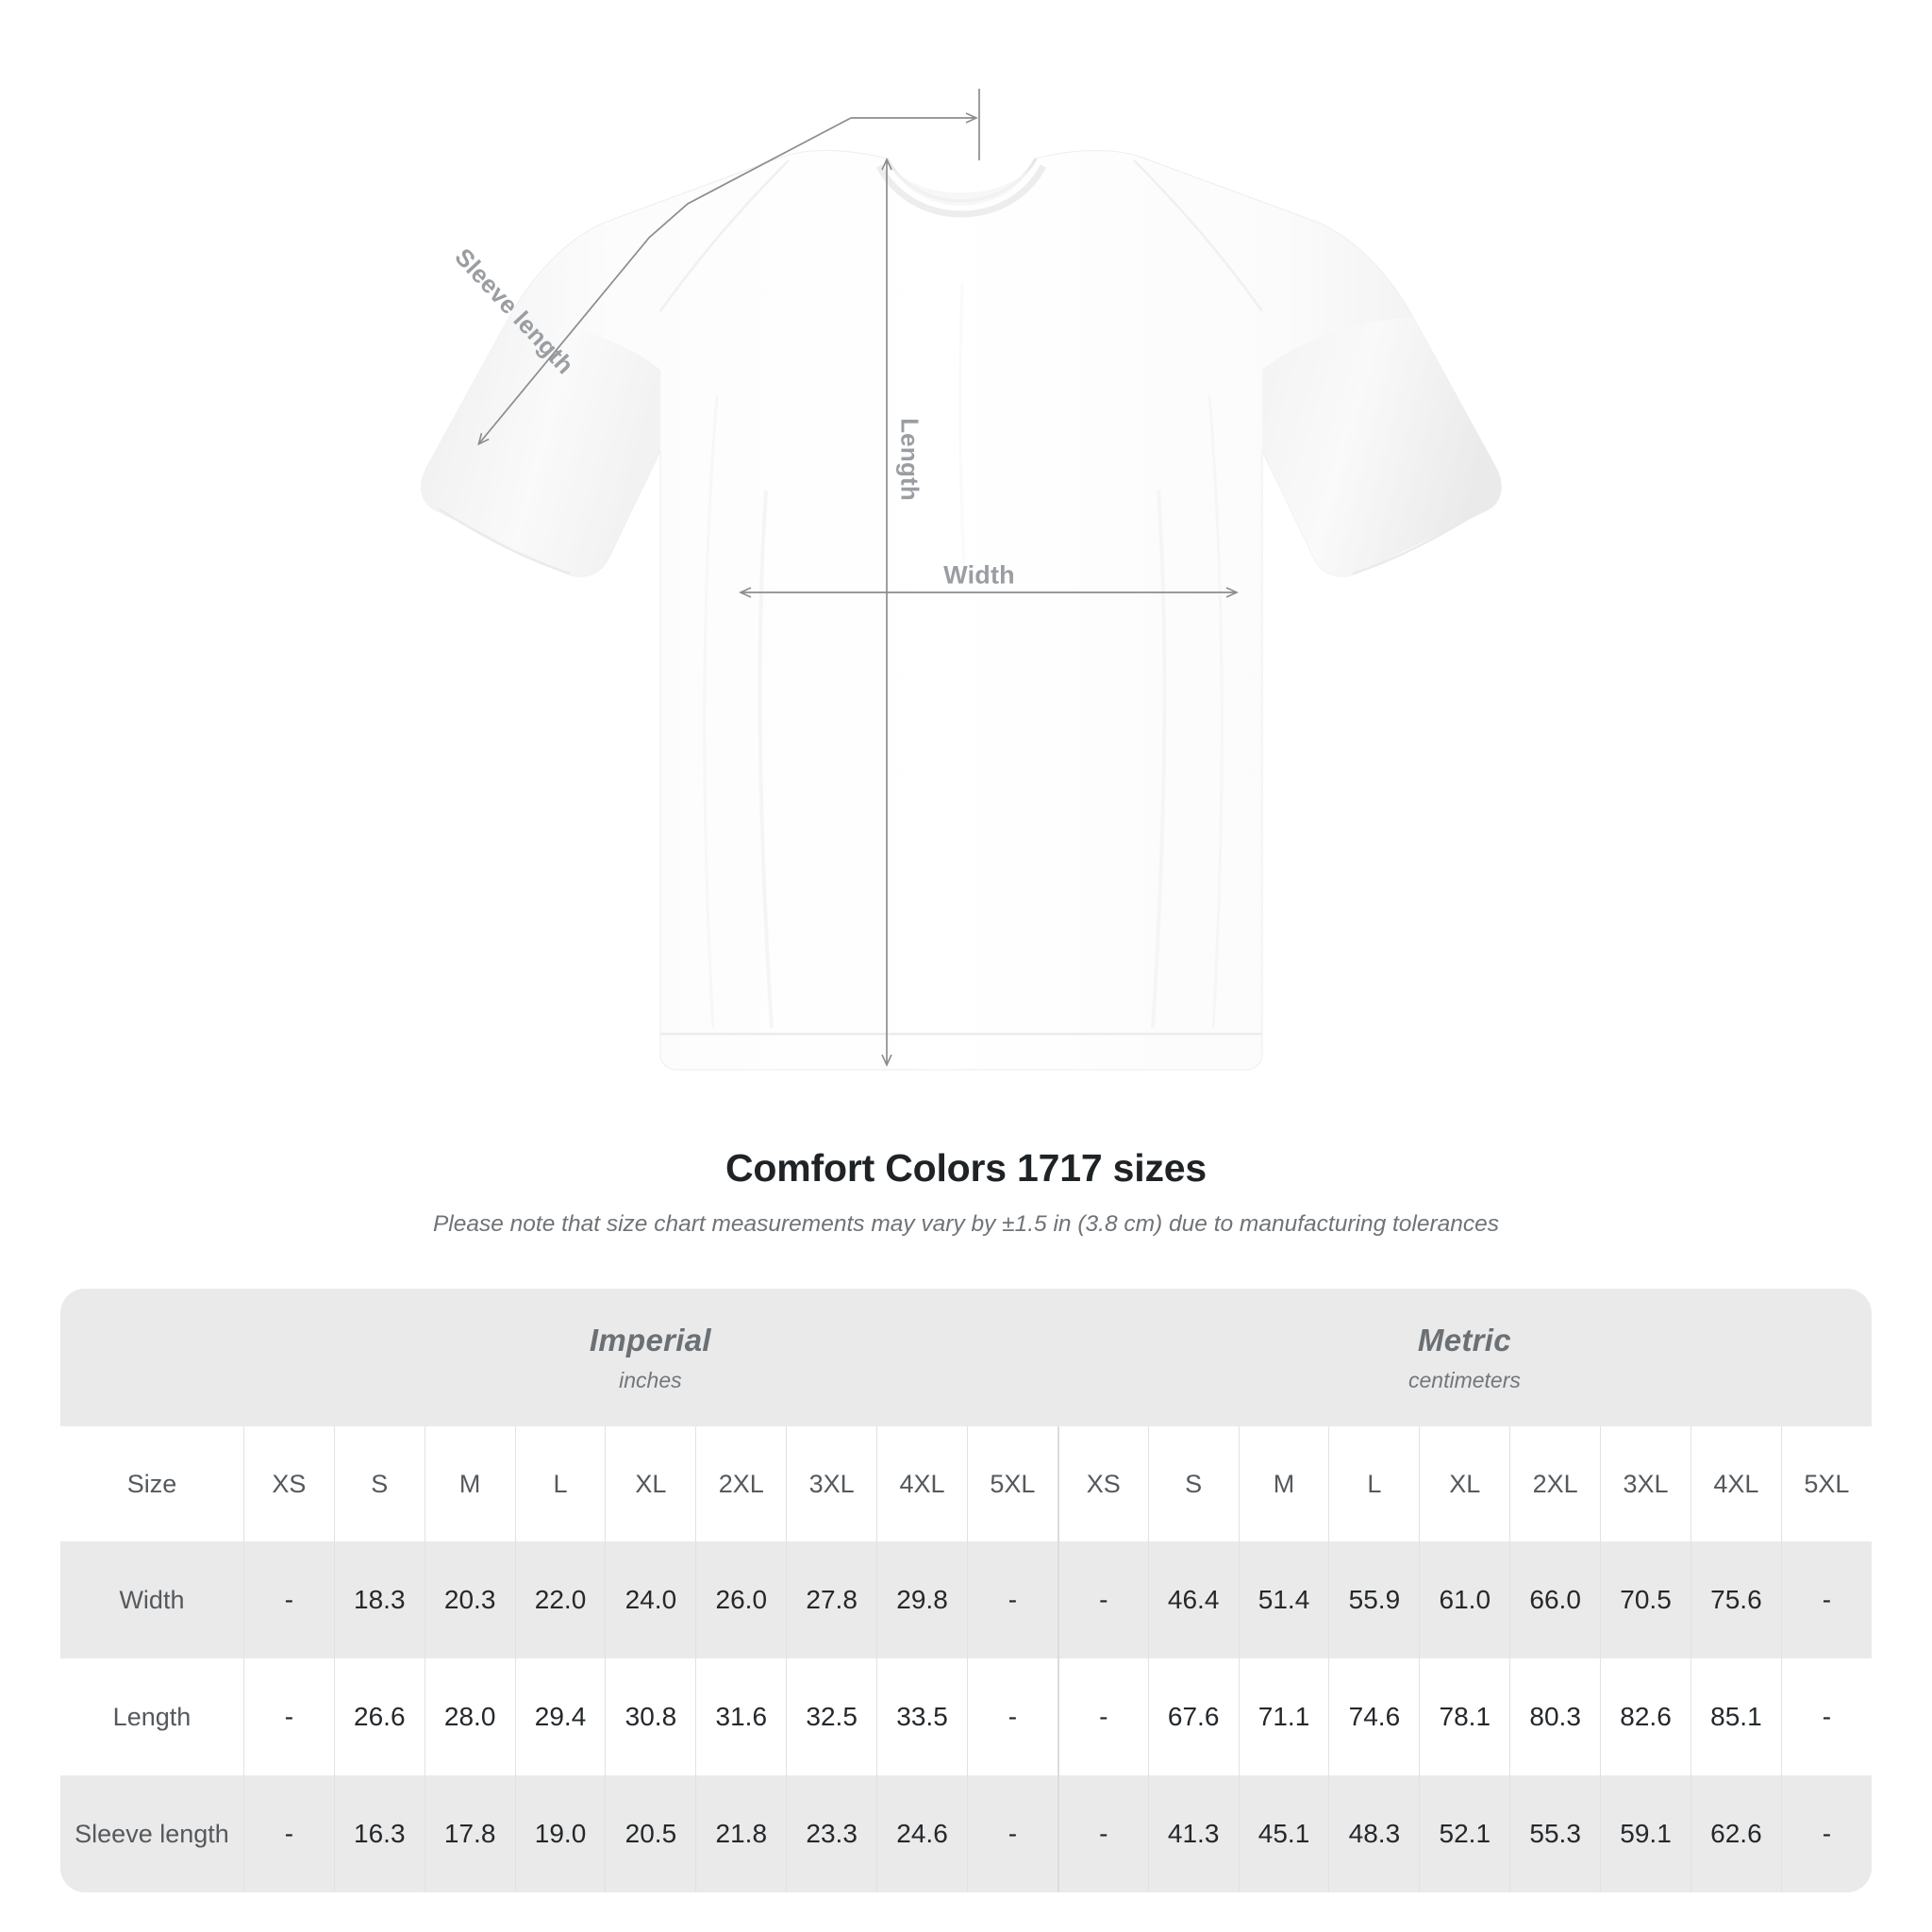  Describe the element at coordinates (832, 1716) in the screenshot. I see `cell-length-imp-3xl: 32.5` at that location.